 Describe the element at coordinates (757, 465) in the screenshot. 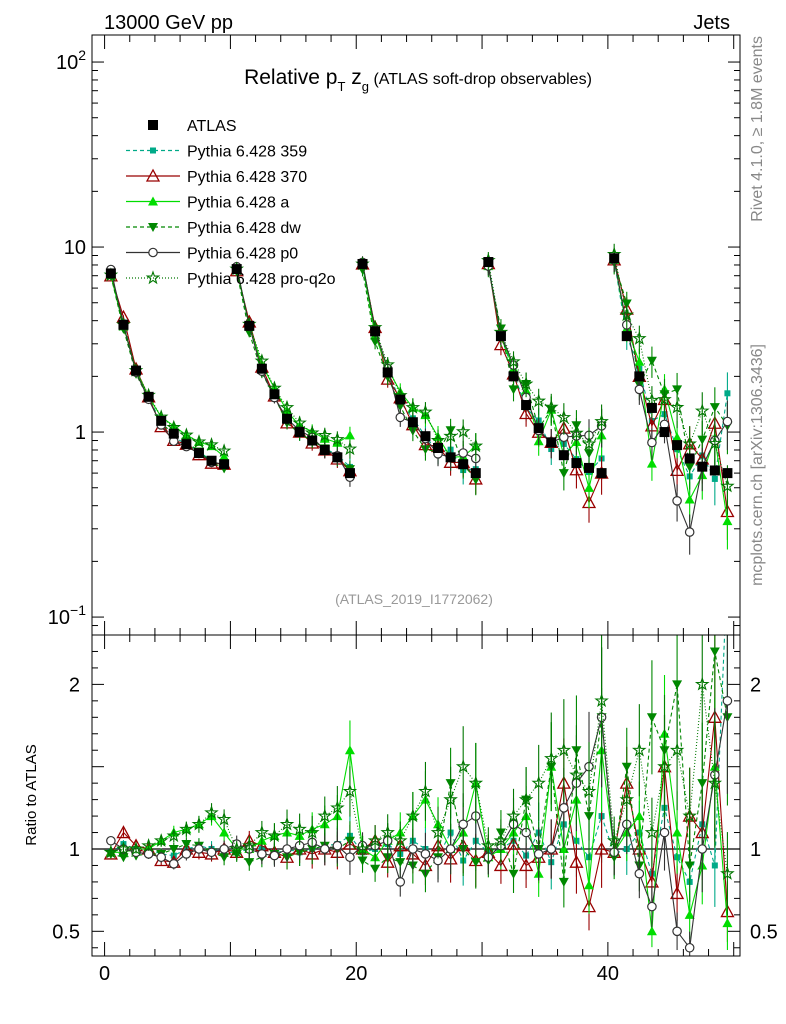

I see `mcplots-label: mcplots.cern.ch [arXiv:1306.3436]` at that location.